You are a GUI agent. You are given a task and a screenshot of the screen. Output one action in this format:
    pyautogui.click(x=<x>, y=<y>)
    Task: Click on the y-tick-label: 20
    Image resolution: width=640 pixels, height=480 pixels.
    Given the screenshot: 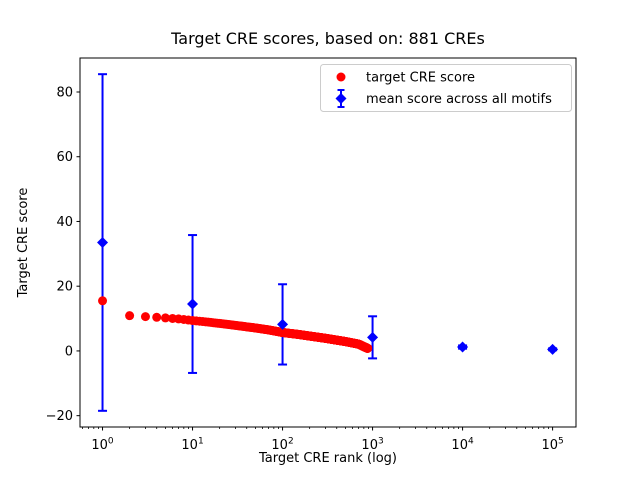 What is the action you would take?
    pyautogui.click(x=64, y=287)
    